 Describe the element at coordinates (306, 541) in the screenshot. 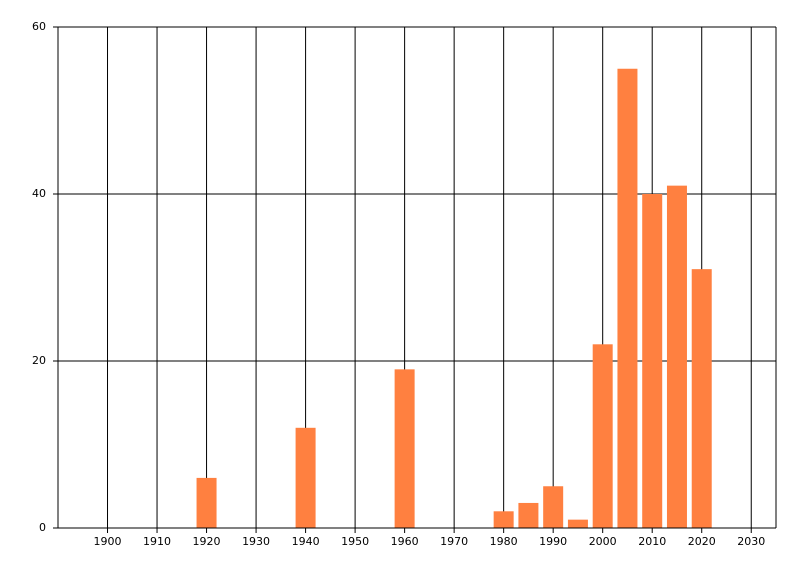

I see `x-tick-label: 1940` at that location.